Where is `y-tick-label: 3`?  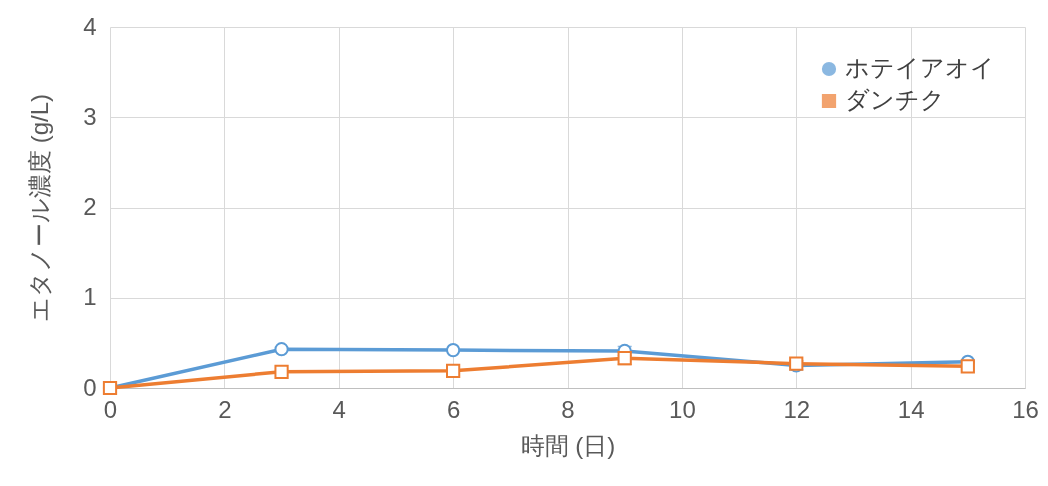
y-tick-label: 3 is located at coordinates (90, 116).